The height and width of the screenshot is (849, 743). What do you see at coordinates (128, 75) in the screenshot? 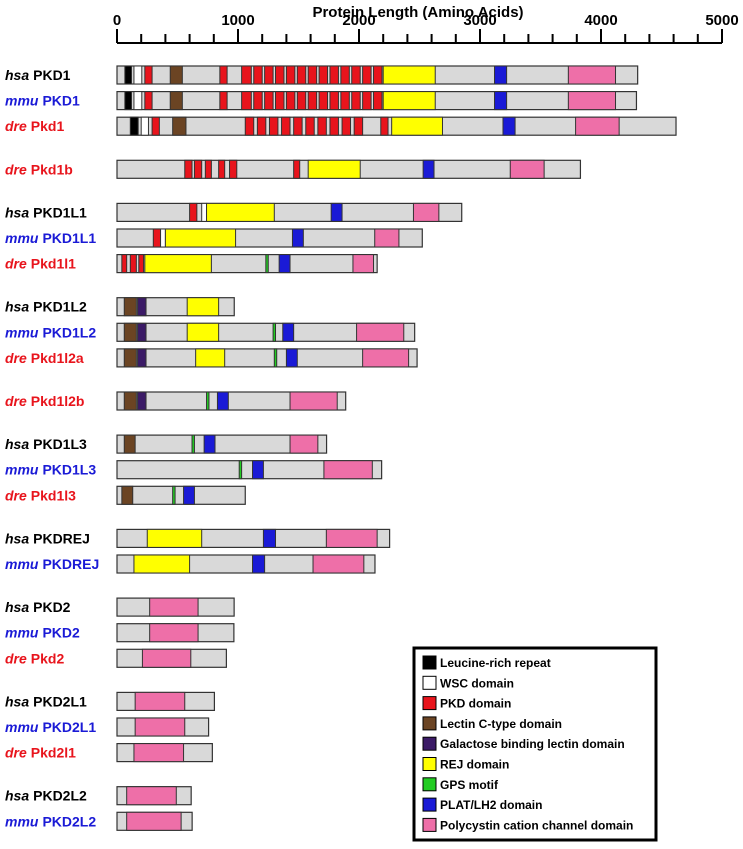
I see `lrr-domain` at bounding box center [128, 75].